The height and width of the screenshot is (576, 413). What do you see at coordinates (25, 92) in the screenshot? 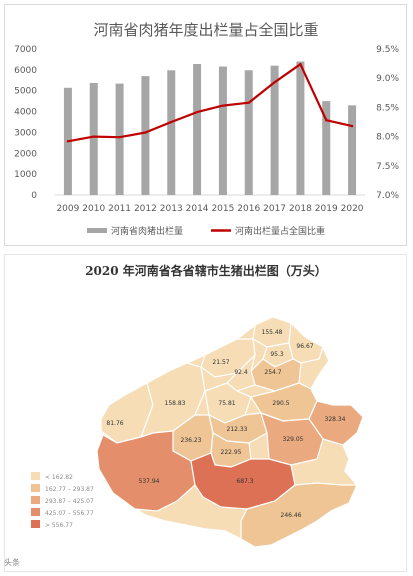
I see `y-left-tick-label: 5000` at bounding box center [25, 92].